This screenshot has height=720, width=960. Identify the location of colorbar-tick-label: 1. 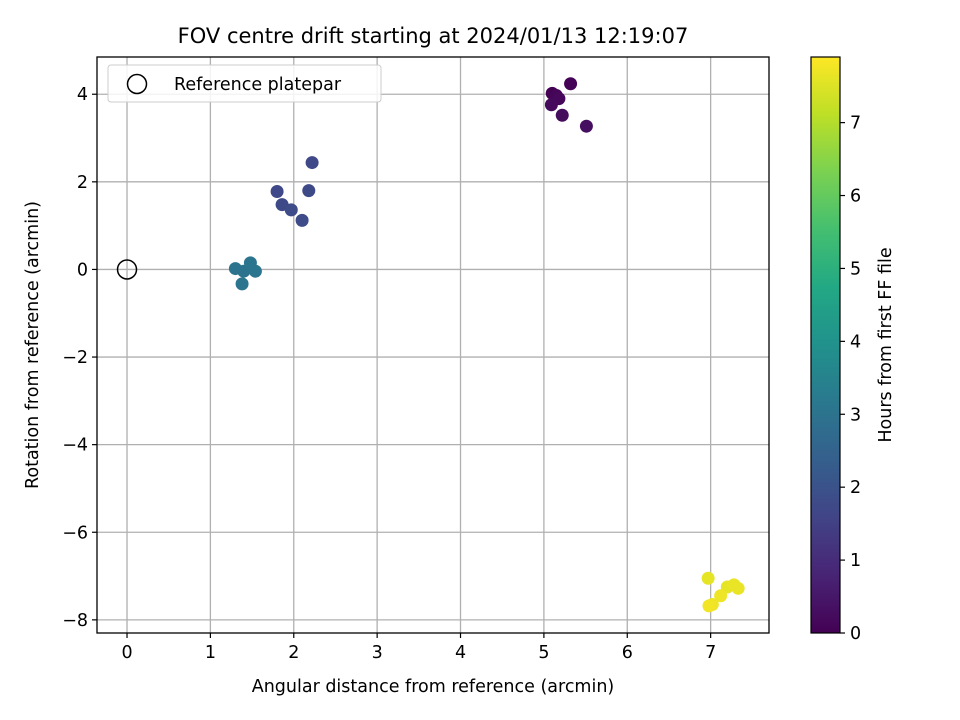
(855, 561).